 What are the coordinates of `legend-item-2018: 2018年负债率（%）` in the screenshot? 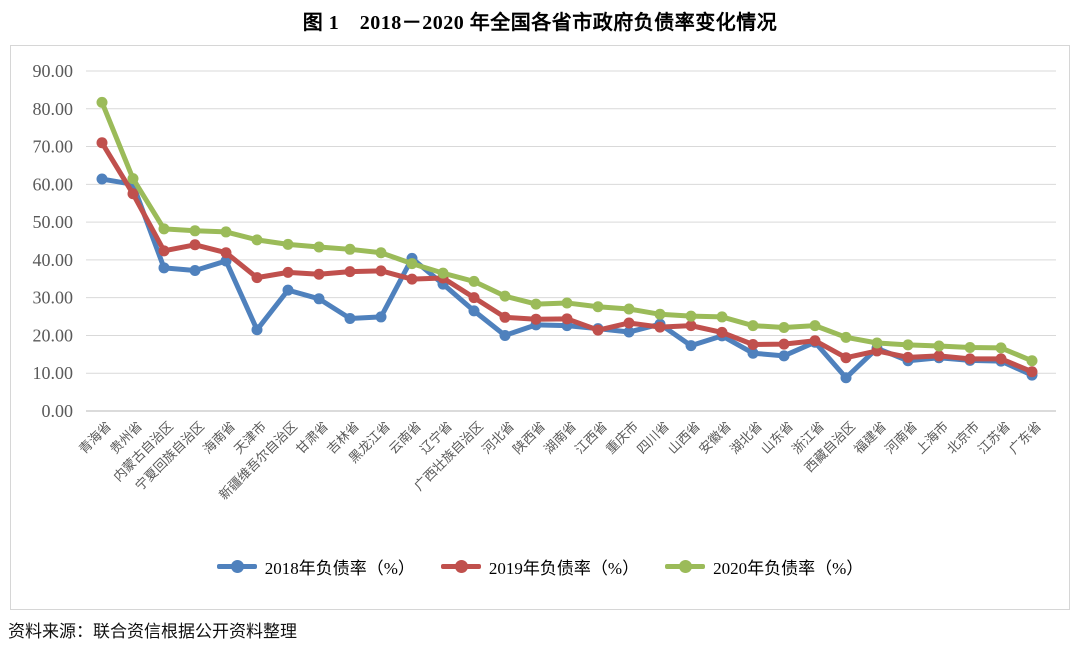 It's located at (315, 566).